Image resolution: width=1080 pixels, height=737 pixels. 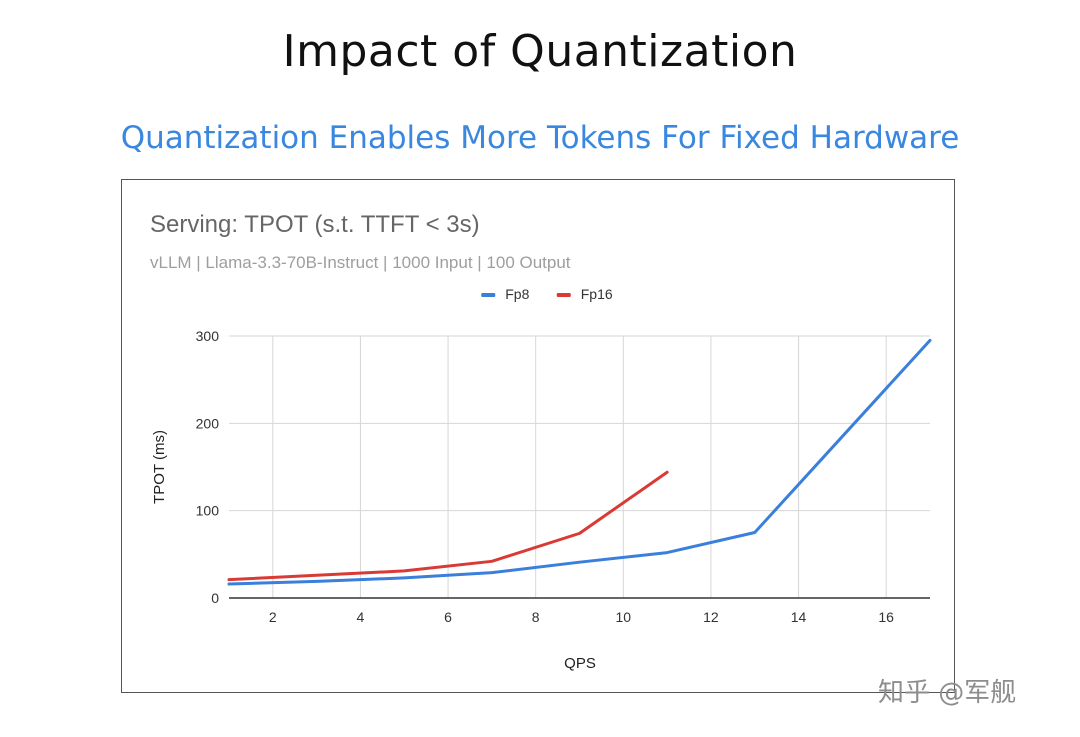 What do you see at coordinates (563, 295) in the screenshot?
I see `legend-swatch-fp16` at bounding box center [563, 295].